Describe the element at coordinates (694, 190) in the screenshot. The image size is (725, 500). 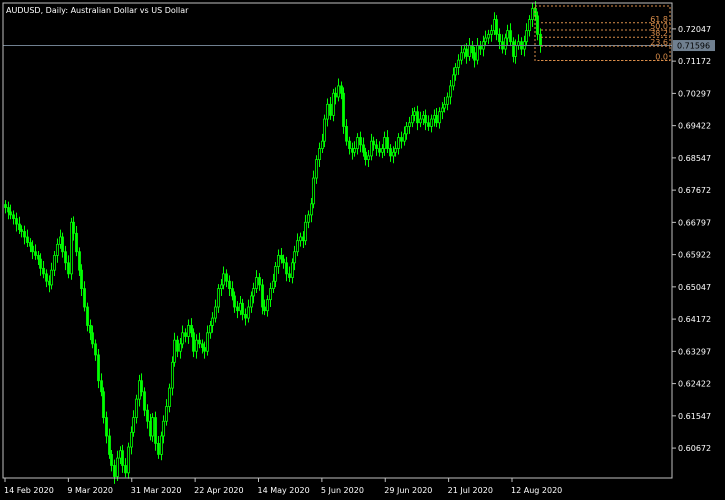
I see `y-tick-label: 0.67672` at that location.